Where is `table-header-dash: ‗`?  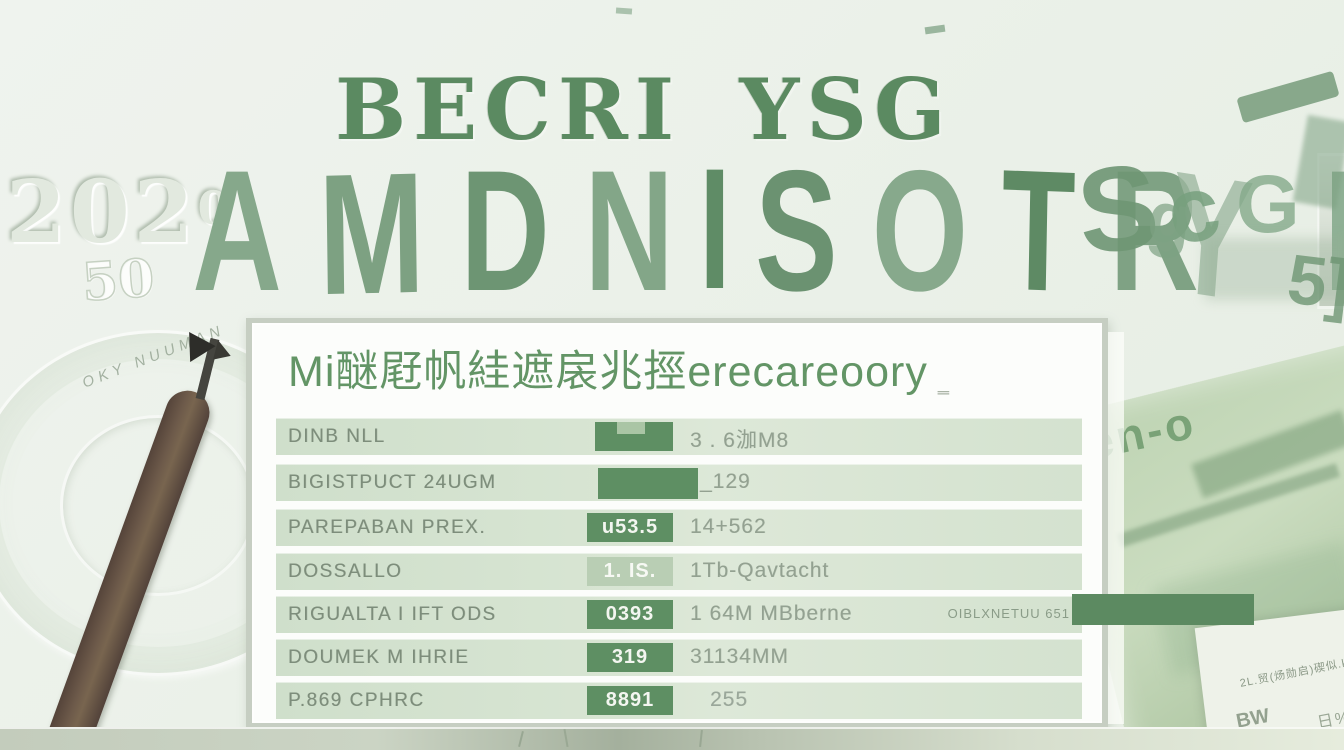
table-header-dash: ‗ is located at coordinates (943, 384).